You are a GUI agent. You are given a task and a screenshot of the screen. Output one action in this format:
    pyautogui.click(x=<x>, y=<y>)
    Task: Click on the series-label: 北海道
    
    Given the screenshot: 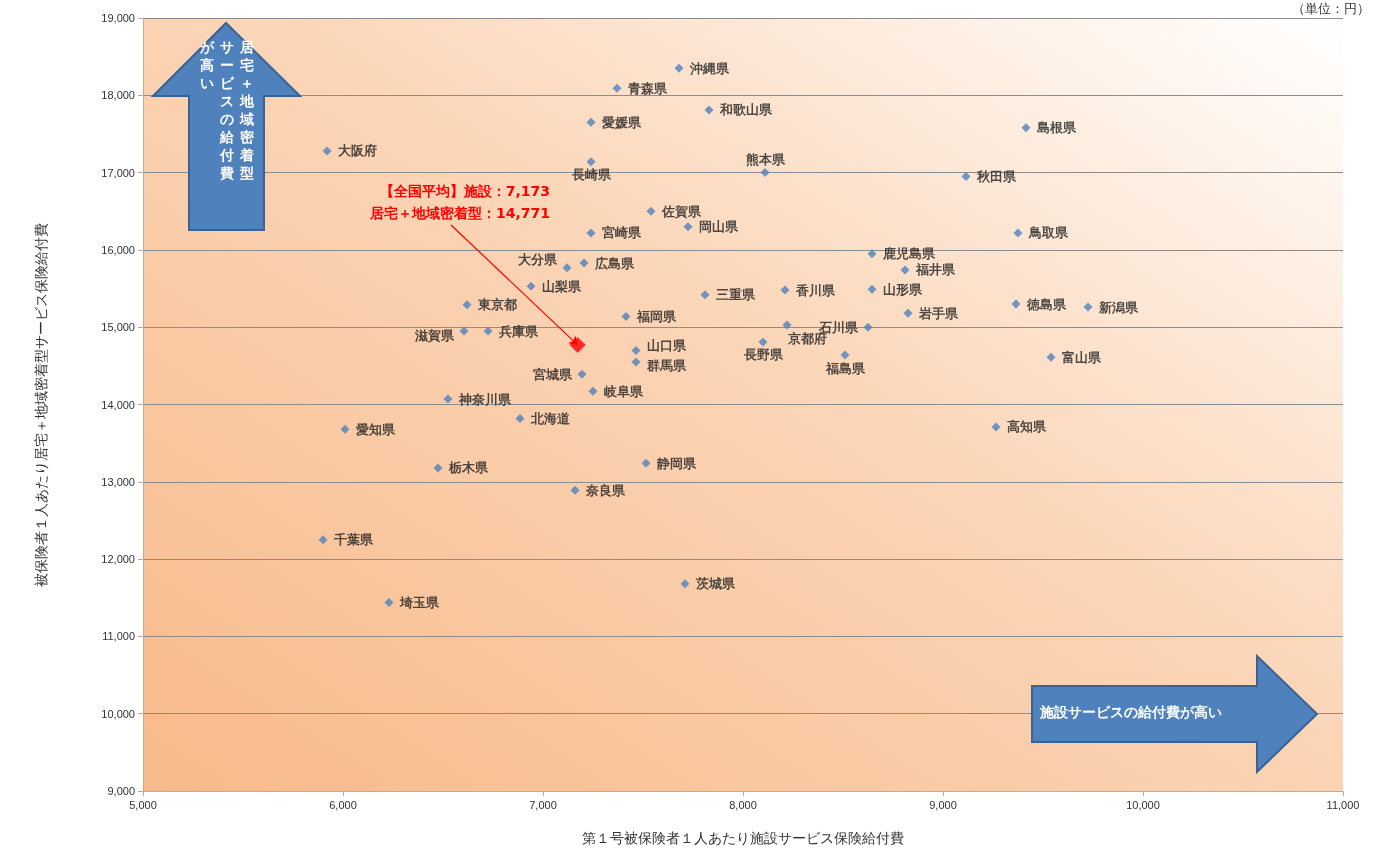 What is the action you would take?
    pyautogui.click(x=550, y=418)
    